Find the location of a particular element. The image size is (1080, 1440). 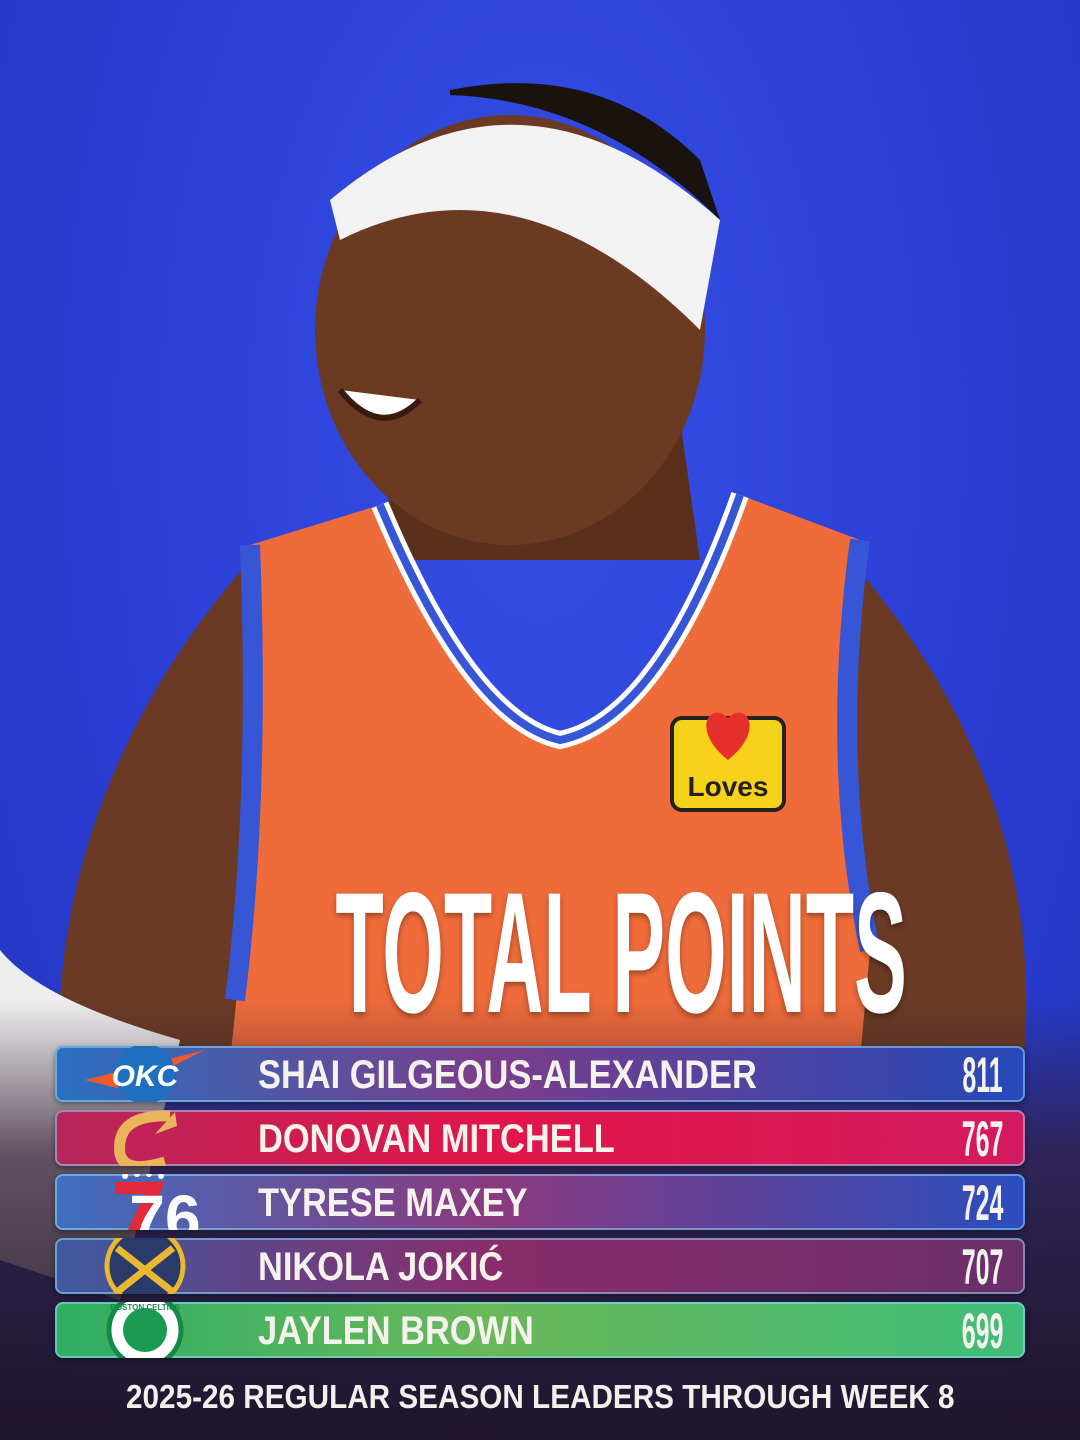

points-value: 707 is located at coordinates (982, 1266).